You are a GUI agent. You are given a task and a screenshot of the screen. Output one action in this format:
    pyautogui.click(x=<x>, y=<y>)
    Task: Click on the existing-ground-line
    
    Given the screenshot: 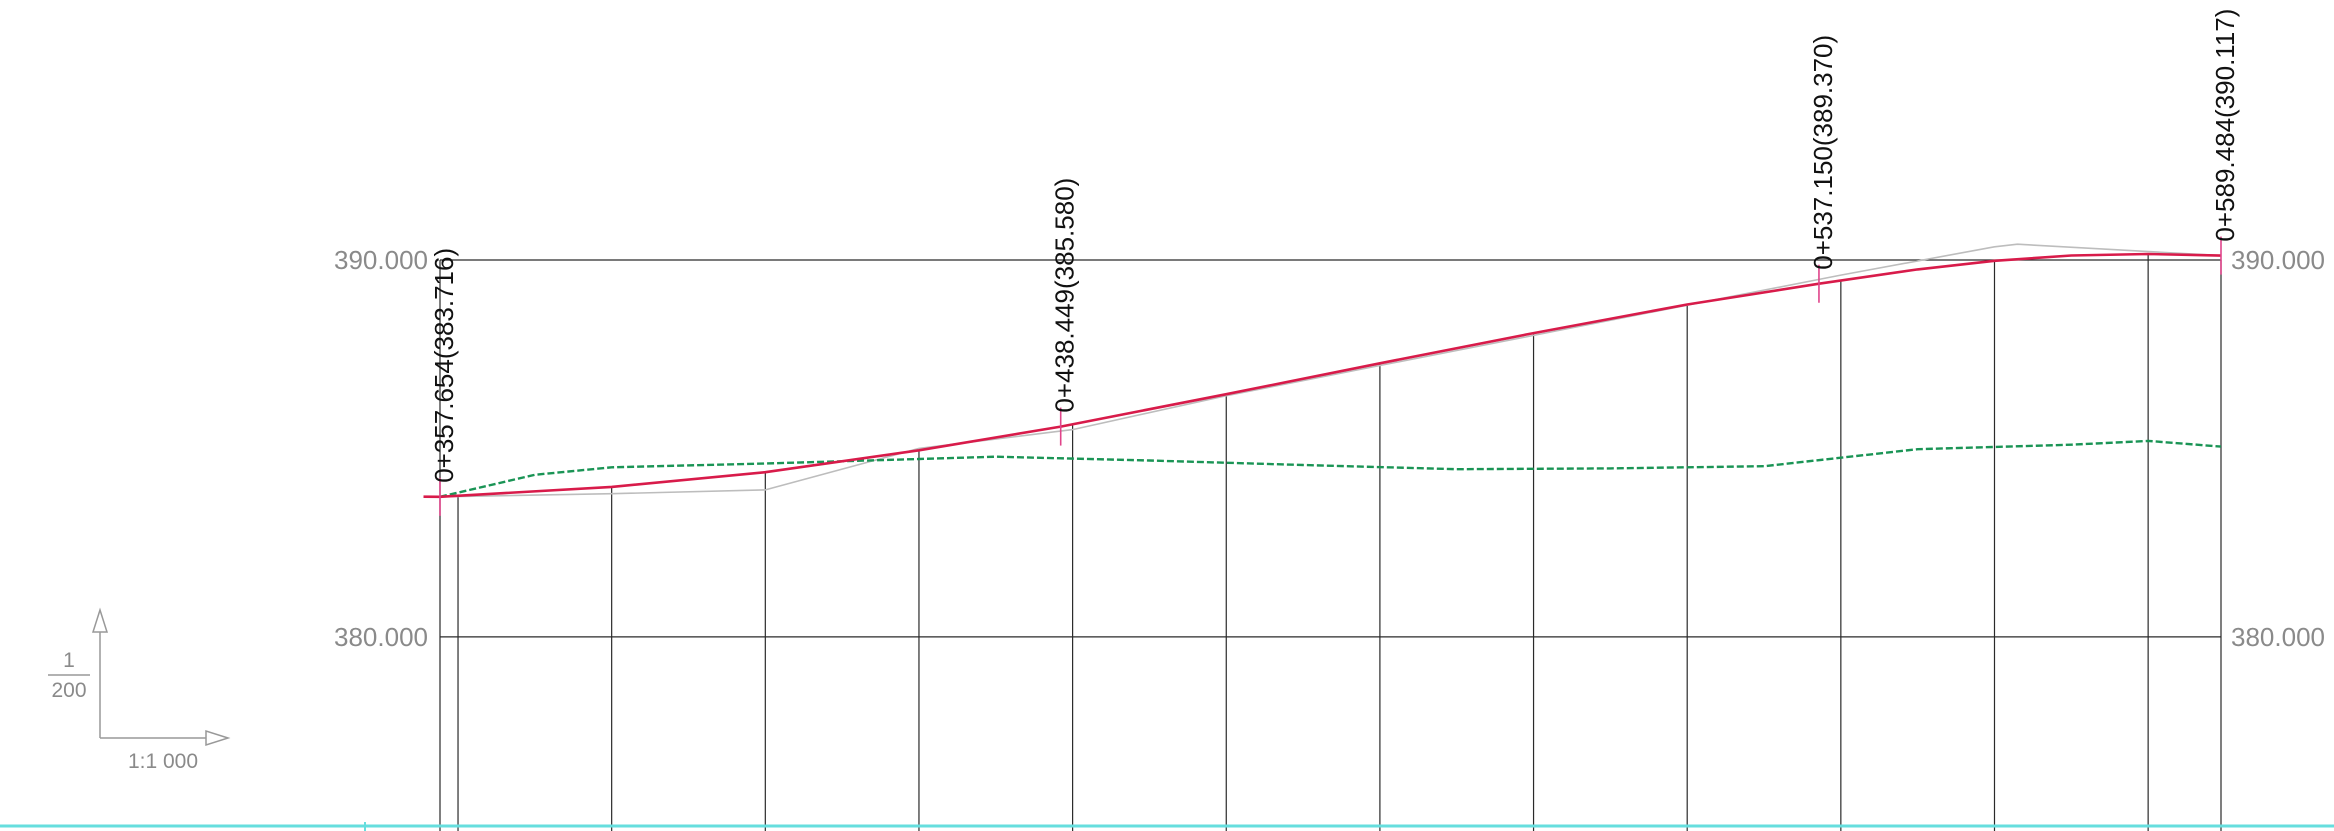 What is the action you would take?
    pyautogui.click(x=1330, y=468)
    